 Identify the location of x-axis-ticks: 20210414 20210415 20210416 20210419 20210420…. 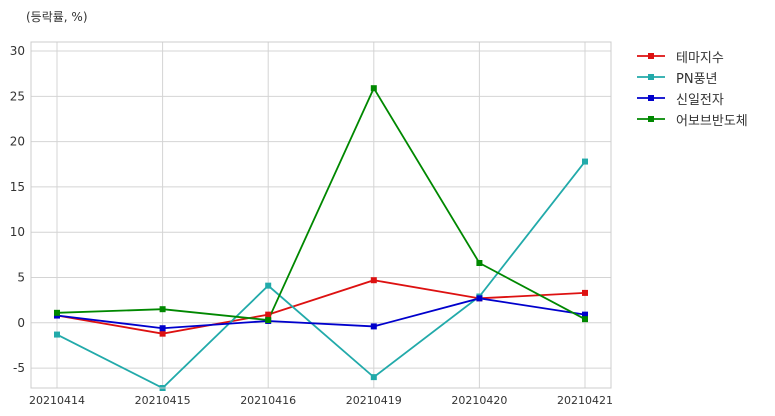
(321, 400).